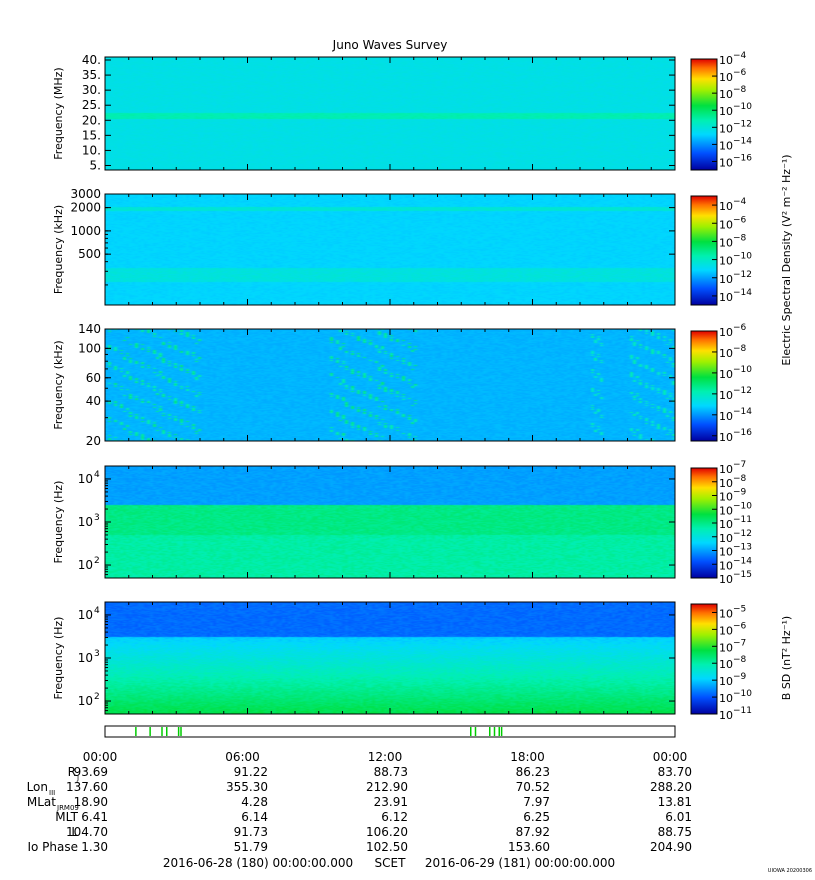  I want to click on ephemeris-value: 91.73, so click(251, 832).